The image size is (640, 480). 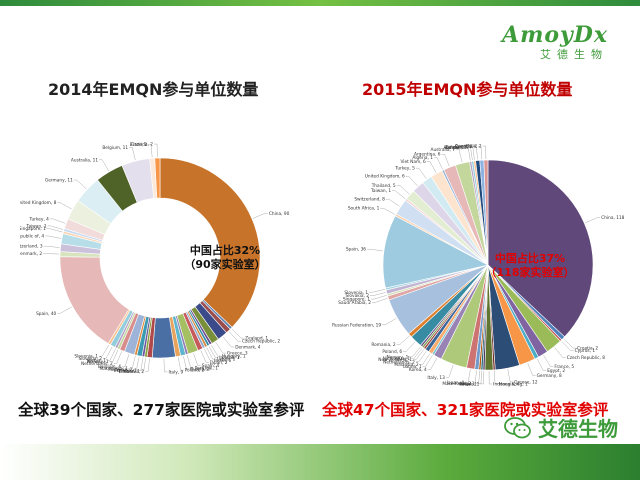 I want to click on slice-label: Greece, 3, so click(x=237, y=354).